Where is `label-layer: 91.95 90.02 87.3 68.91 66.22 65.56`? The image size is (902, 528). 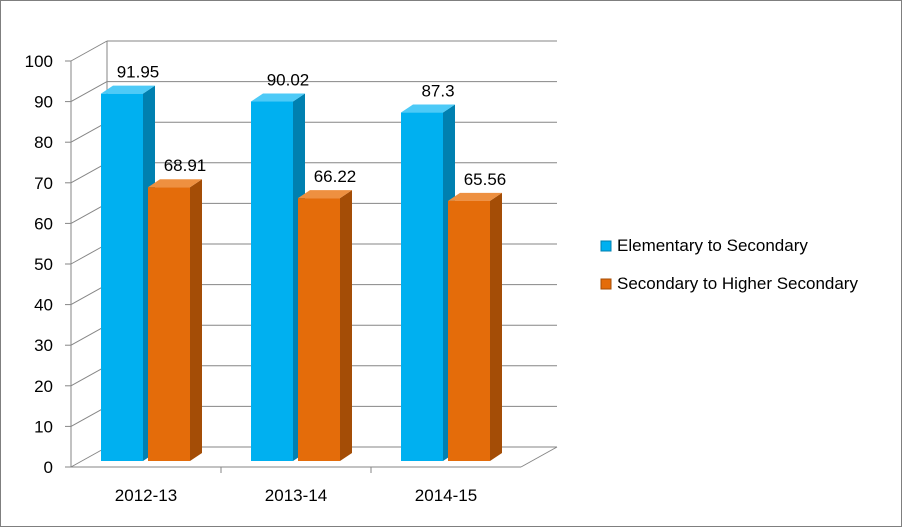
label-layer: 91.95 90.02 87.3 68.91 66.22 65.56 is located at coordinates (312, 126).